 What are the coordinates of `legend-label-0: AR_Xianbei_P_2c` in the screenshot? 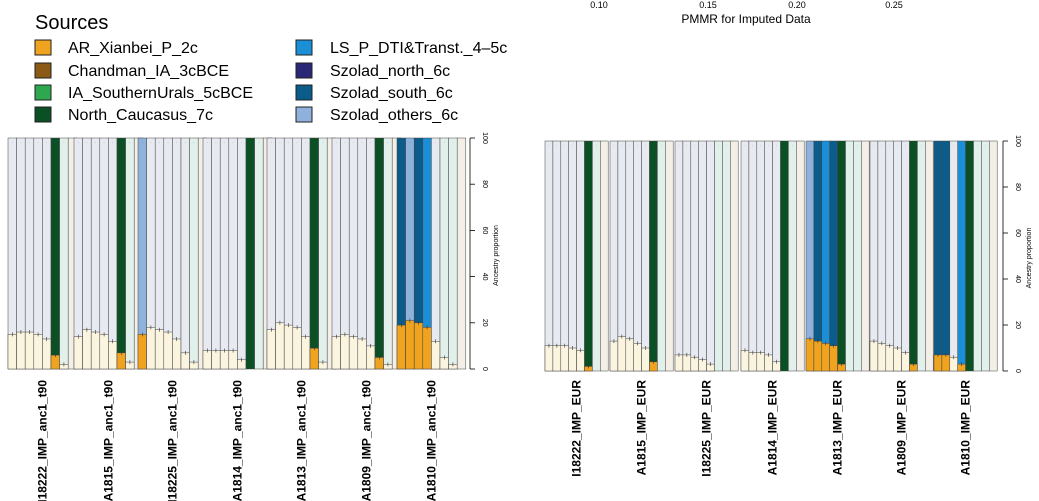 It's located at (133, 48).